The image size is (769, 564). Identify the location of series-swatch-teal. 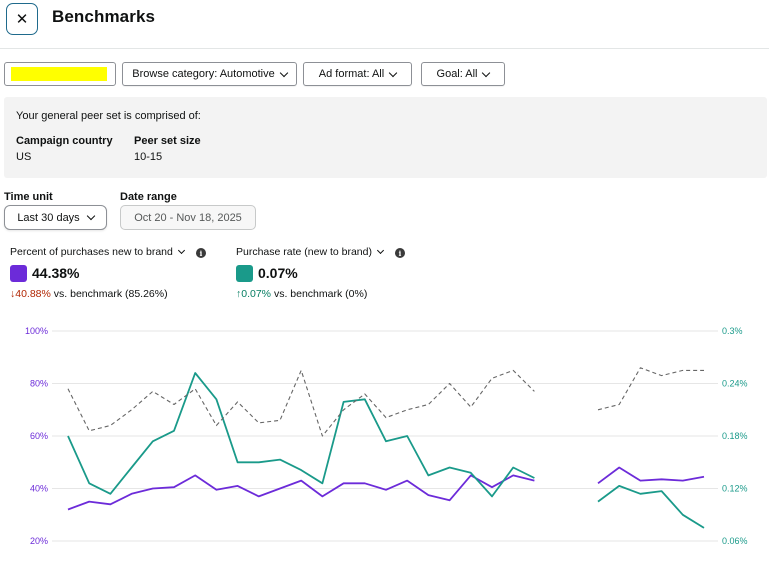
(244, 273).